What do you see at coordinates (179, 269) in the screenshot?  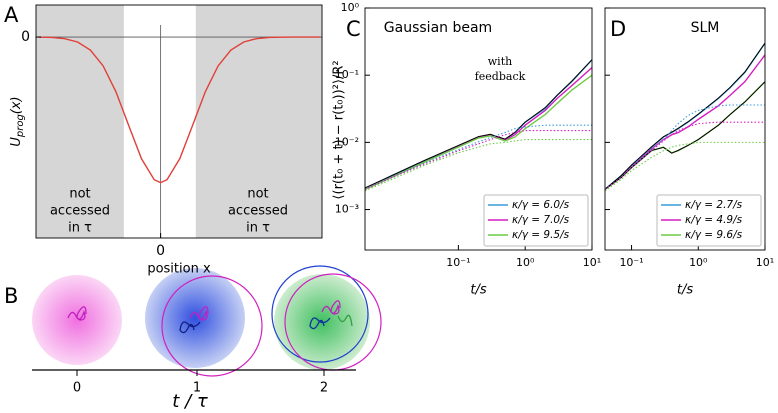 I see `x-axis-label: position x` at bounding box center [179, 269].